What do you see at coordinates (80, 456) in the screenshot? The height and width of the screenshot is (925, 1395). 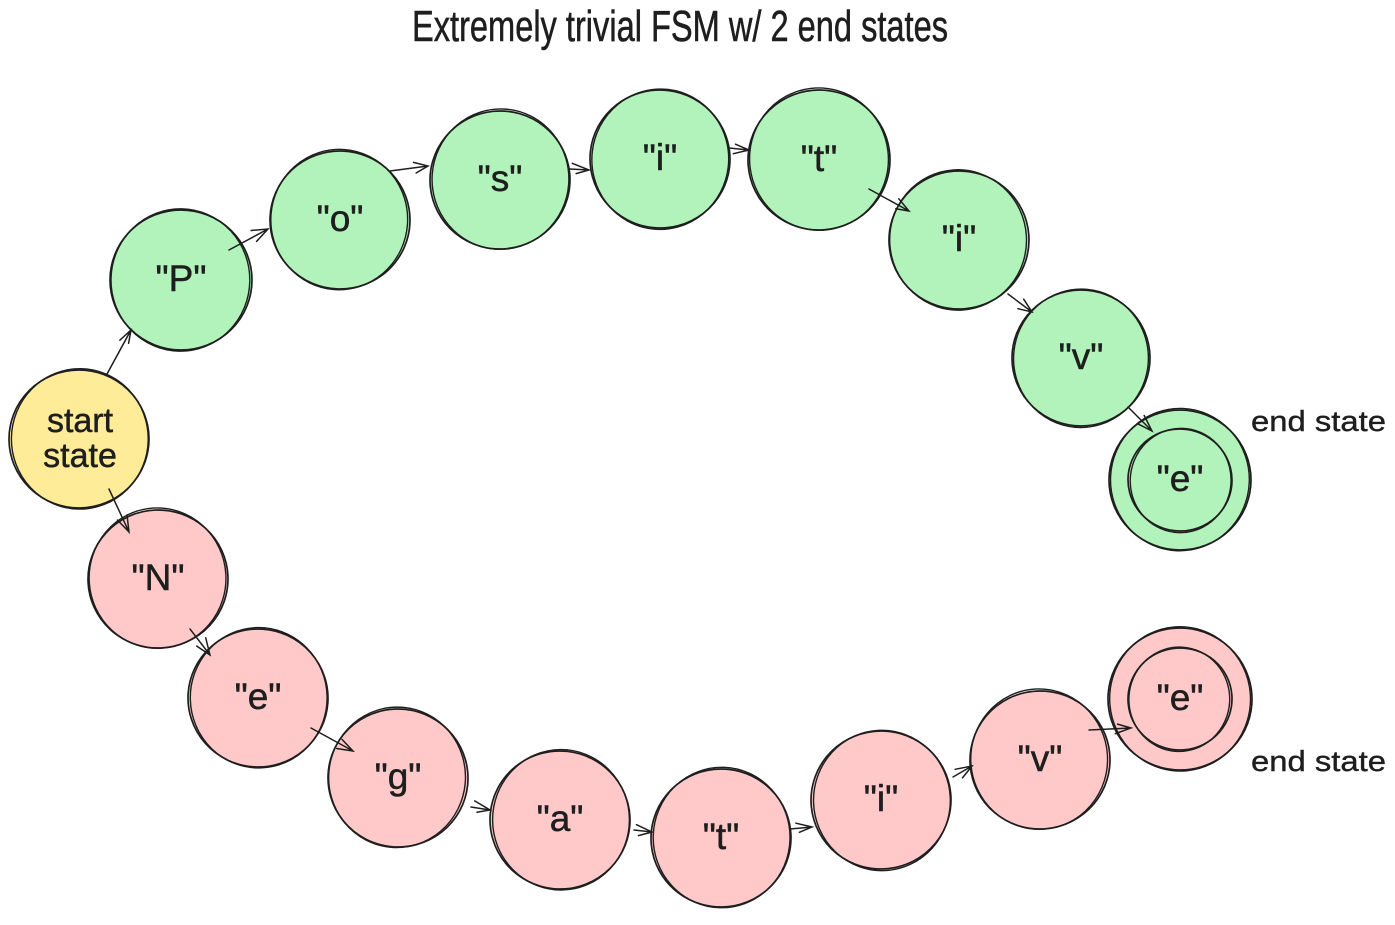 I see `svg-text: state` at bounding box center [80, 456].